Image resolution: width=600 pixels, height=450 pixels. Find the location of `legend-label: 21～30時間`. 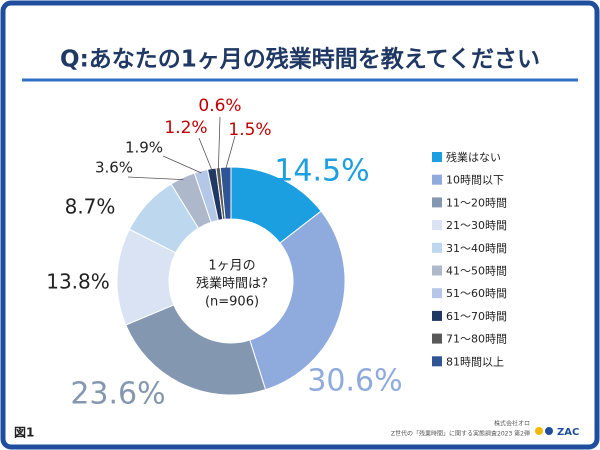

legend-label: 21～30時間 is located at coordinates (476, 225).